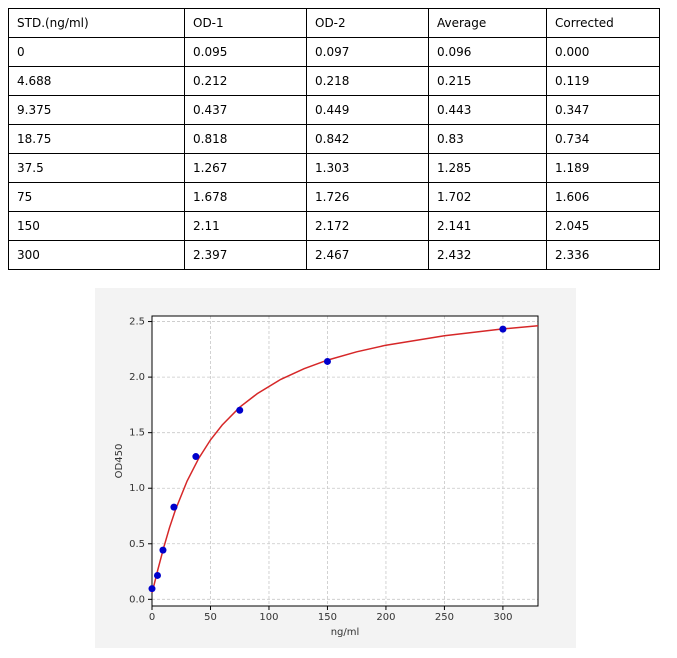  Describe the element at coordinates (137, 488) in the screenshot. I see `y-tick-label: 1.0` at that location.